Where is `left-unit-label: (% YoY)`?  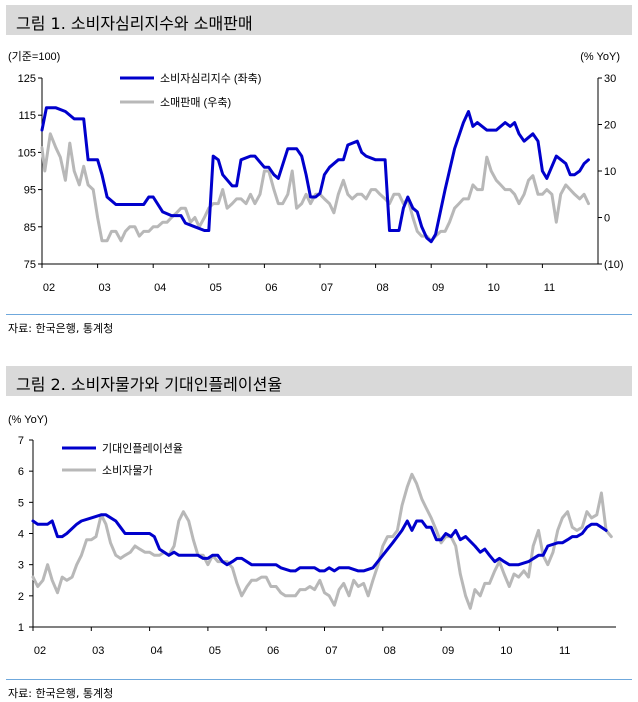
left-unit-label: (% YoY) is located at coordinates (28, 420).